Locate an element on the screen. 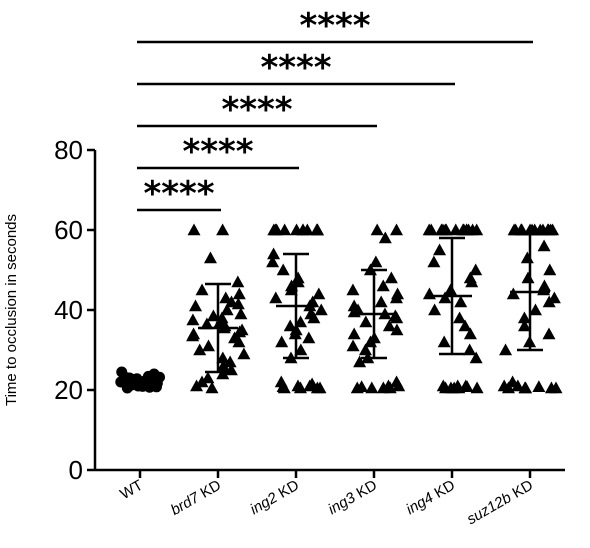 This screenshot has height=548, width=590. x-tick-label: suz12b KD is located at coordinates (500, 502).